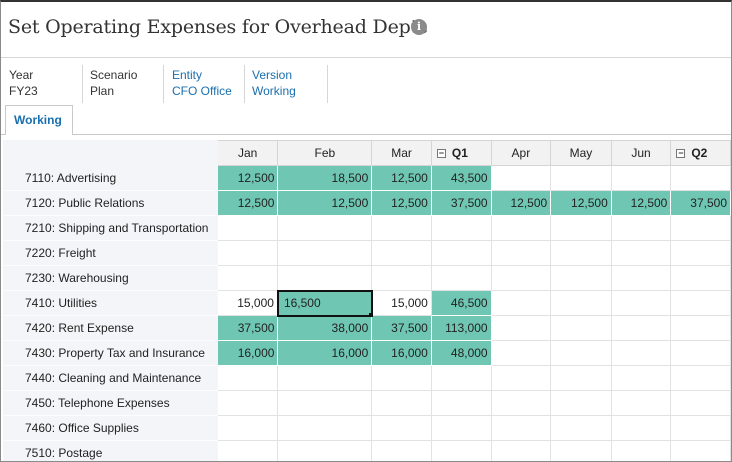 Image resolution: width=732 pixels, height=462 pixels. Describe the element at coordinates (325, 178) in the screenshot. I see `grid-cell: 18,500` at that location.